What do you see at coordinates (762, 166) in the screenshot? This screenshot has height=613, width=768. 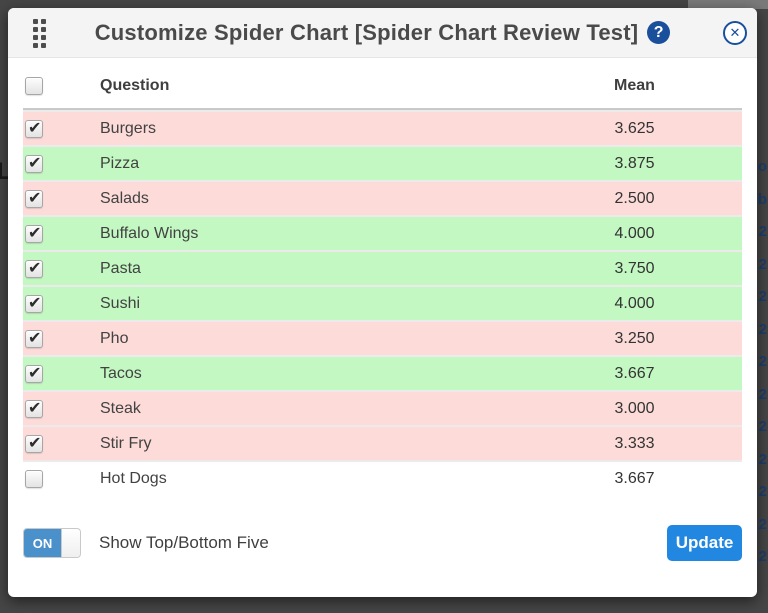 I see `background-page-fragment: o` at bounding box center [762, 166].